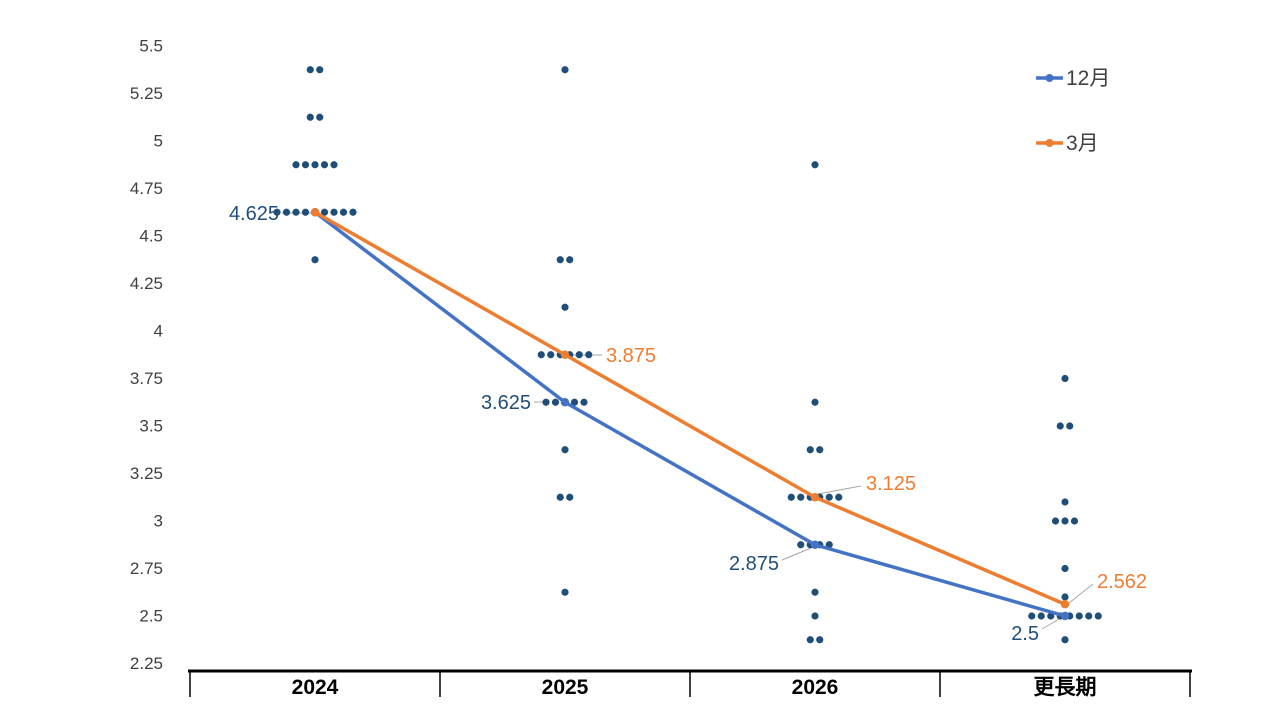 Image resolution: width=1280 pixels, height=720 pixels. Describe the element at coordinates (146, 473) in the screenshot. I see `y-axis-tick-label: 3.25` at that location.